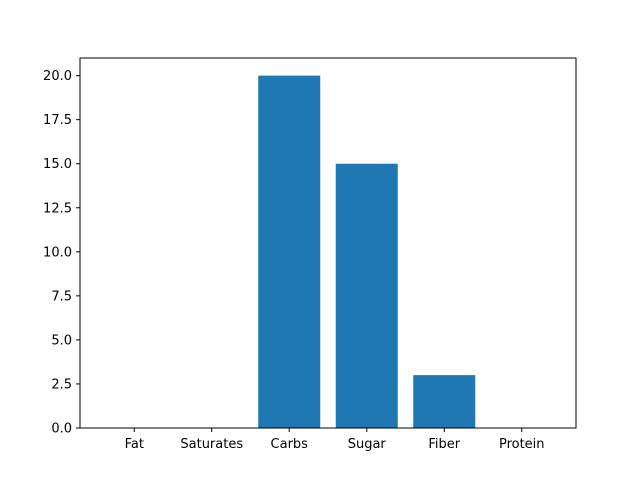 The image size is (640, 480). I want to click on y-tick-label: 12.5, so click(57, 208).